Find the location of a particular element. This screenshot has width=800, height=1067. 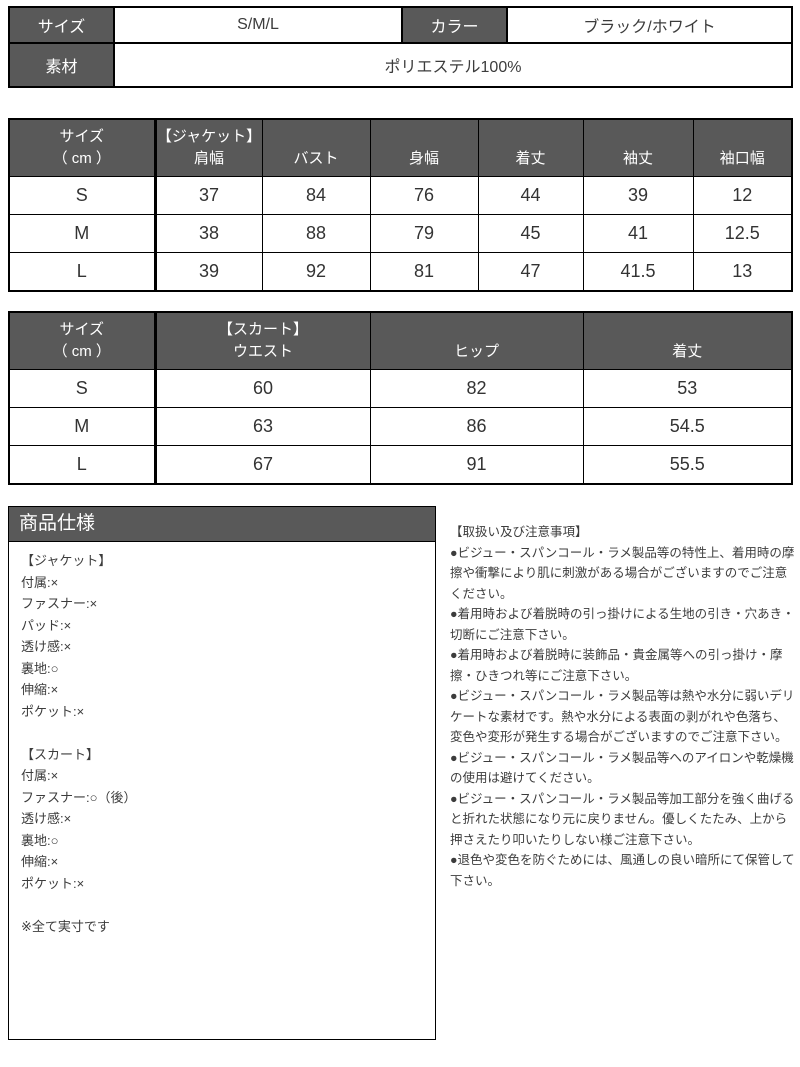

handling-notes-heading: 【取扱い及び注意事項】 is located at coordinates (519, 532).